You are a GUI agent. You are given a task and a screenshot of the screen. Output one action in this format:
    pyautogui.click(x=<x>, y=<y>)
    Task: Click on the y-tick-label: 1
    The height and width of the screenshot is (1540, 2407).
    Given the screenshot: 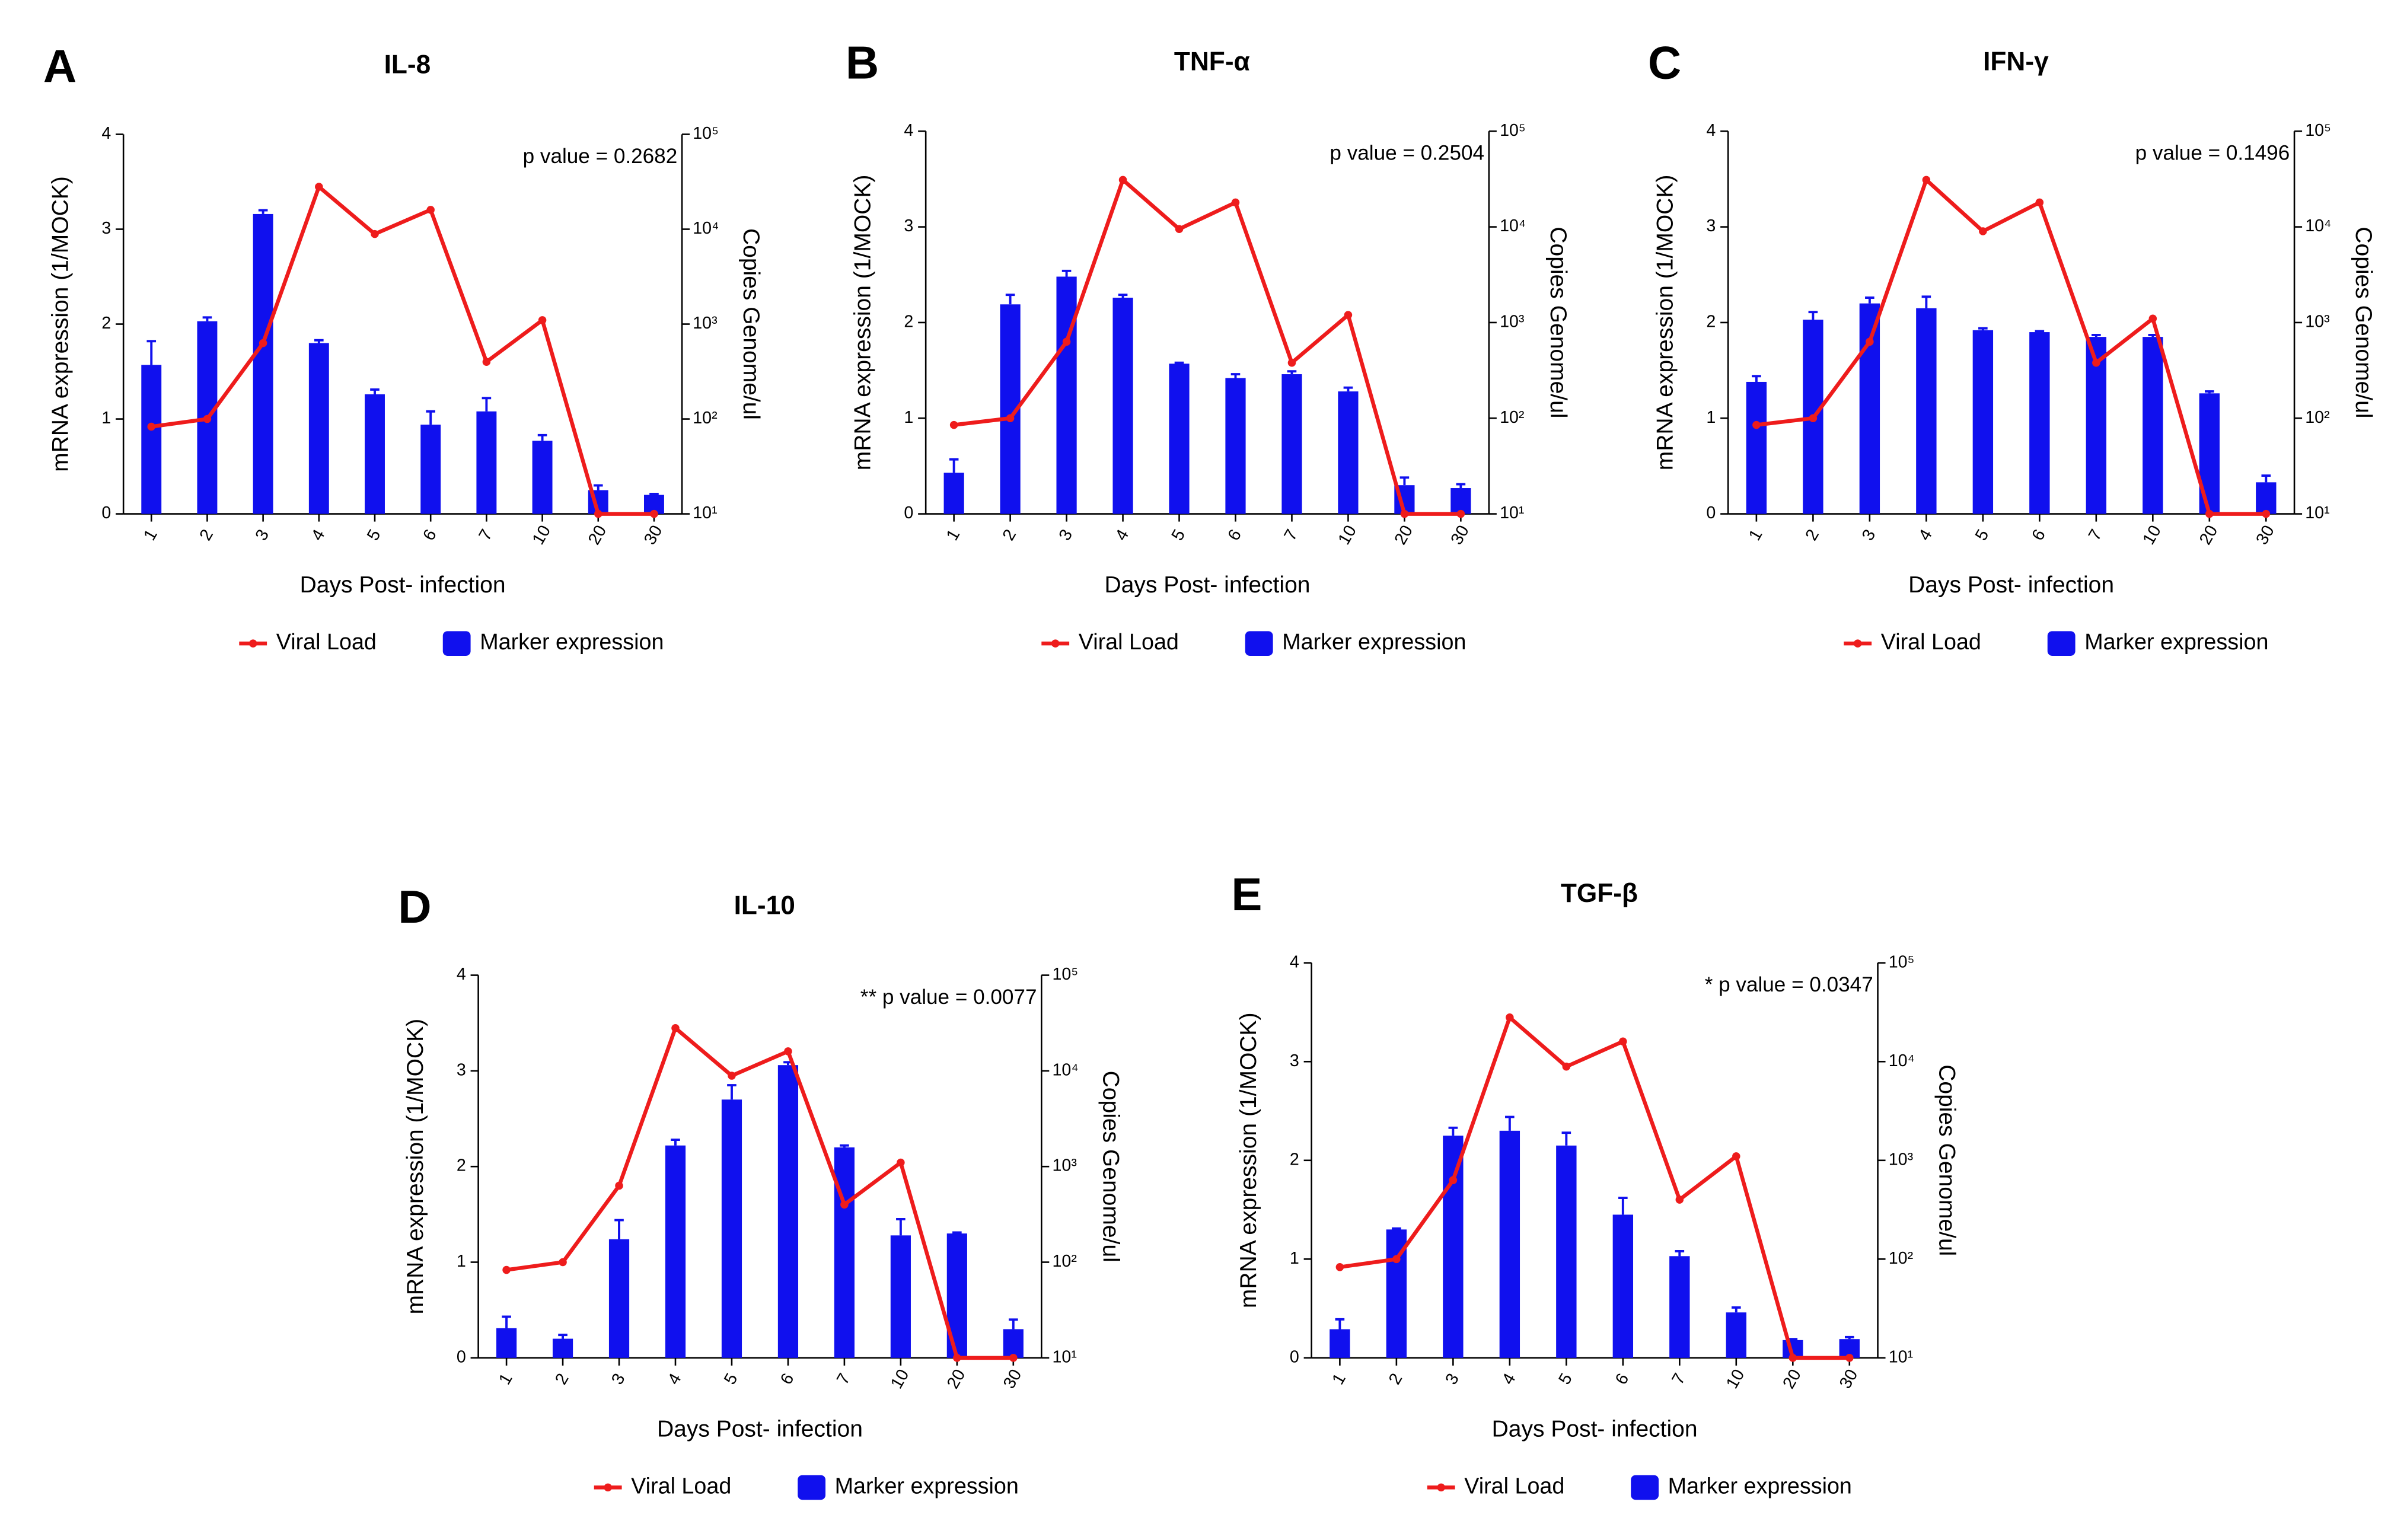 What is the action you would take?
    pyautogui.click(x=1711, y=417)
    